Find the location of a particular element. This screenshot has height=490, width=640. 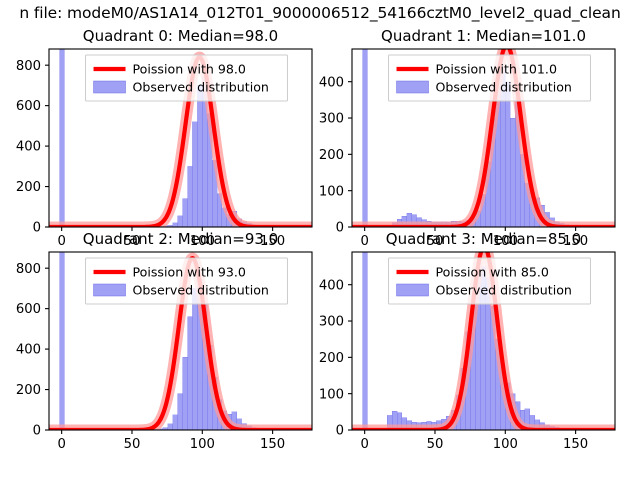

x-tick-label-quadrant-1: 0 is located at coordinates (364, 241).